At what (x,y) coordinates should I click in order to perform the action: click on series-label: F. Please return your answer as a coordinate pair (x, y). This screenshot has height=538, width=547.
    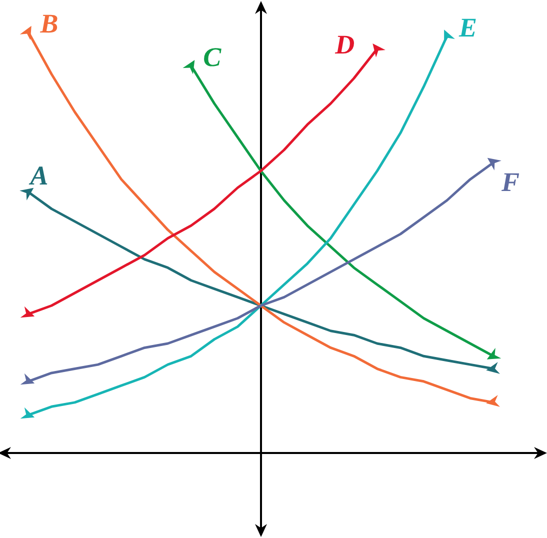
    Looking at the image, I should click on (510, 181).